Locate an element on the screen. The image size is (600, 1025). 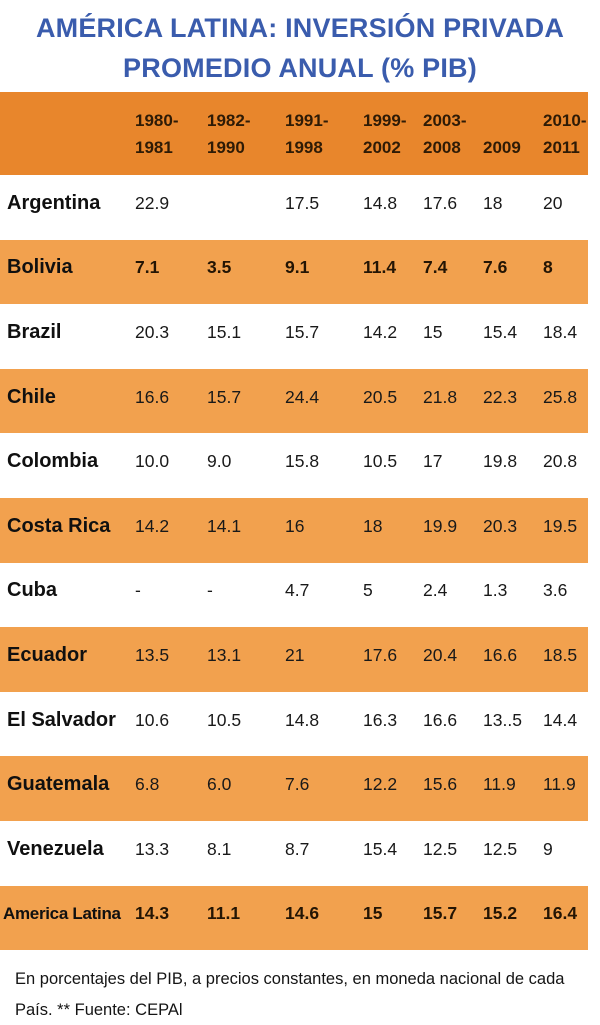
country-label: Ecuador is located at coordinates (47, 654).